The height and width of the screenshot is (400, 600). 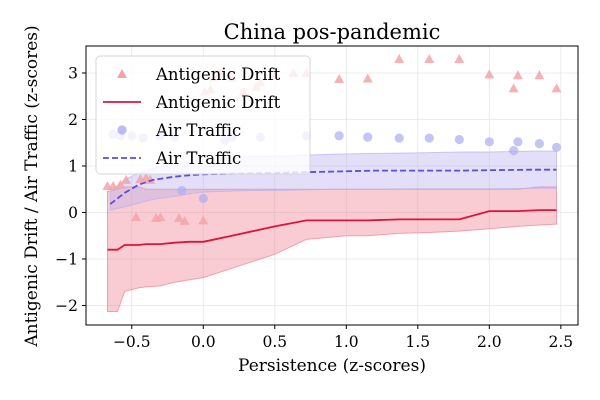 What do you see at coordinates (32, 186) in the screenshot?
I see `y-axis-label: Antigenic Drift / Air Traffic (z-scores)` at bounding box center [32, 186].